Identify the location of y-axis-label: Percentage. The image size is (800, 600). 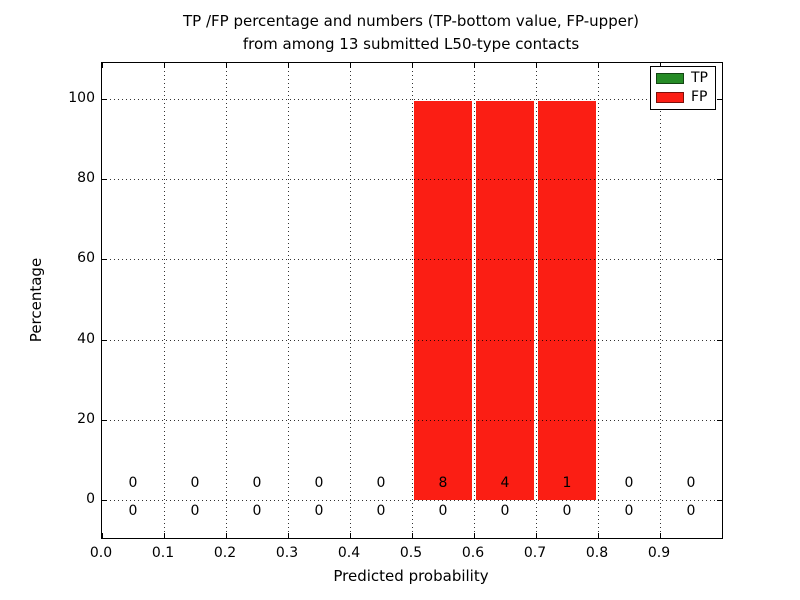
(36, 300).